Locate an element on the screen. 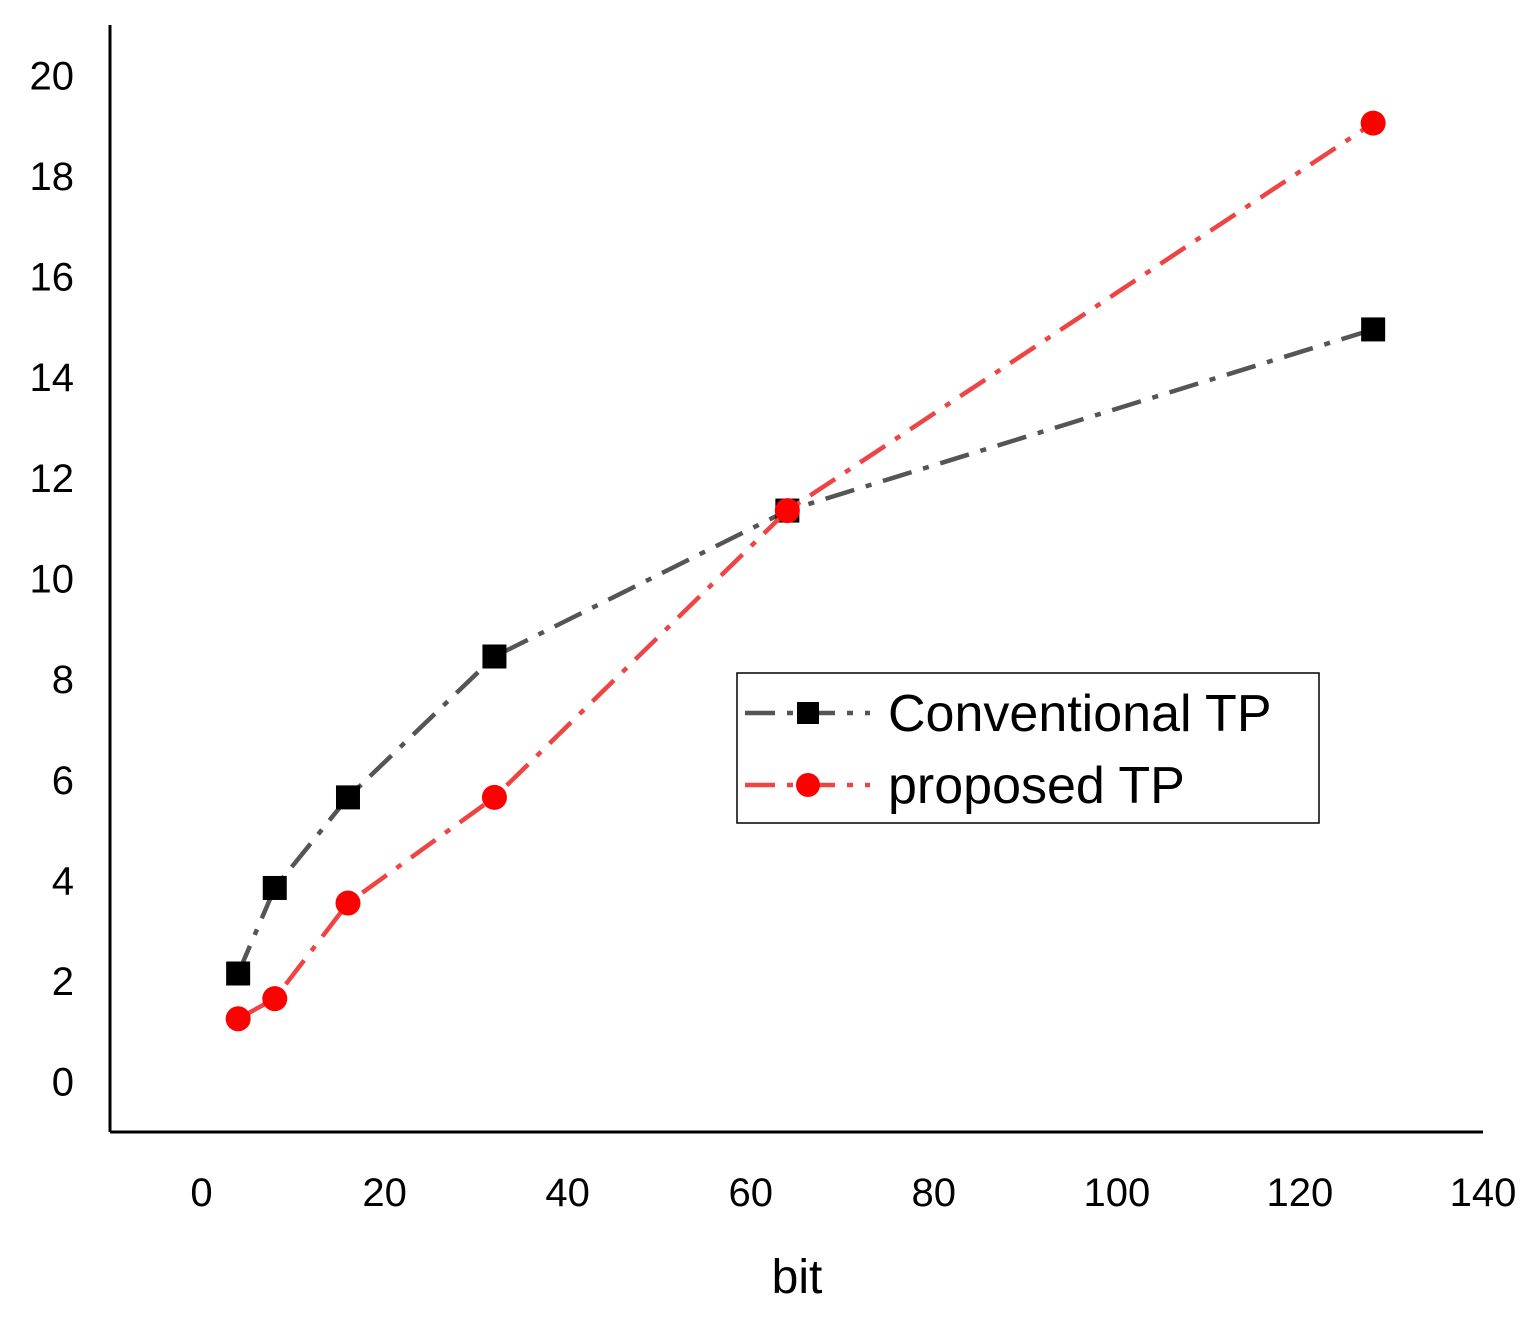  legend-box is located at coordinates (1028, 748).